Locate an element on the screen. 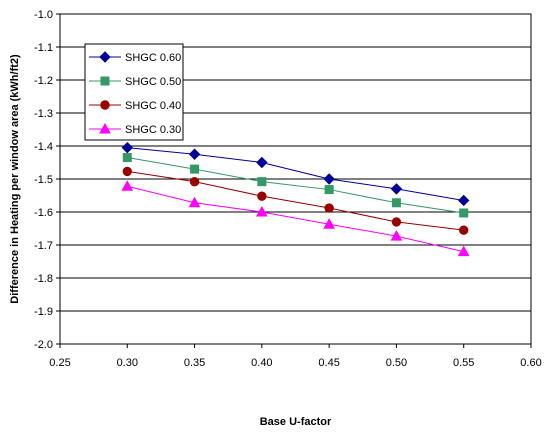  legend-label: SHGC 0.40 is located at coordinates (153, 106).